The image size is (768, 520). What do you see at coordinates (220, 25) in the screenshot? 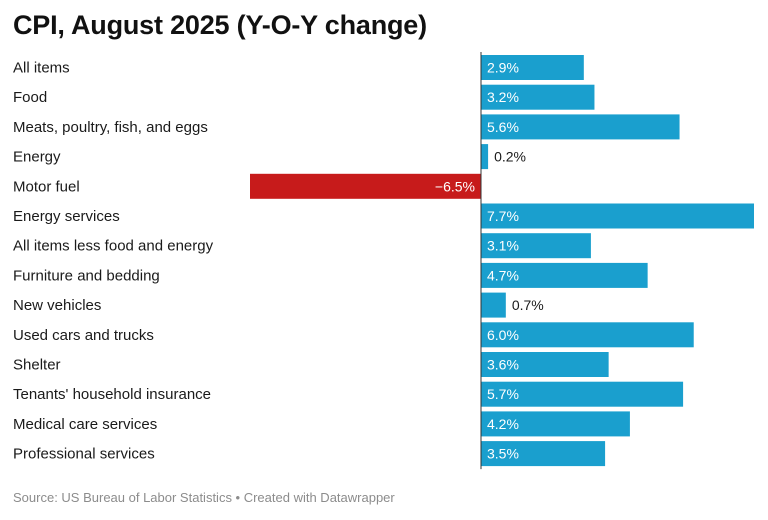
I see `chart-title: CPI, August 2025 (Y-O-Y change)` at bounding box center [220, 25].